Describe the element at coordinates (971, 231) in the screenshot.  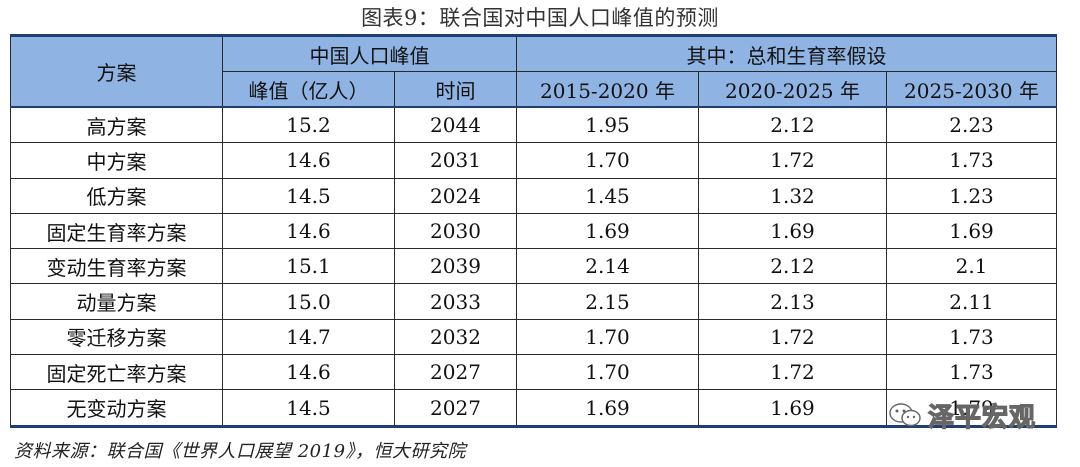
I see `fertility-2025-2030: 1.69` at that location.